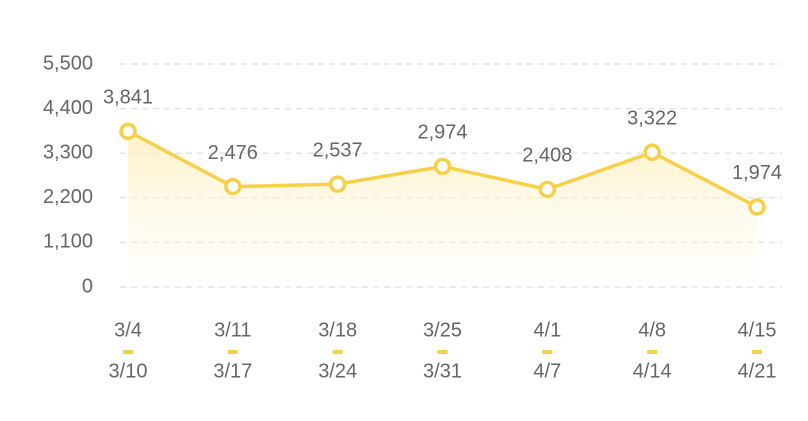 This screenshot has width=808, height=421. I want to click on x-tick-label-end: 3/31, so click(442, 371).